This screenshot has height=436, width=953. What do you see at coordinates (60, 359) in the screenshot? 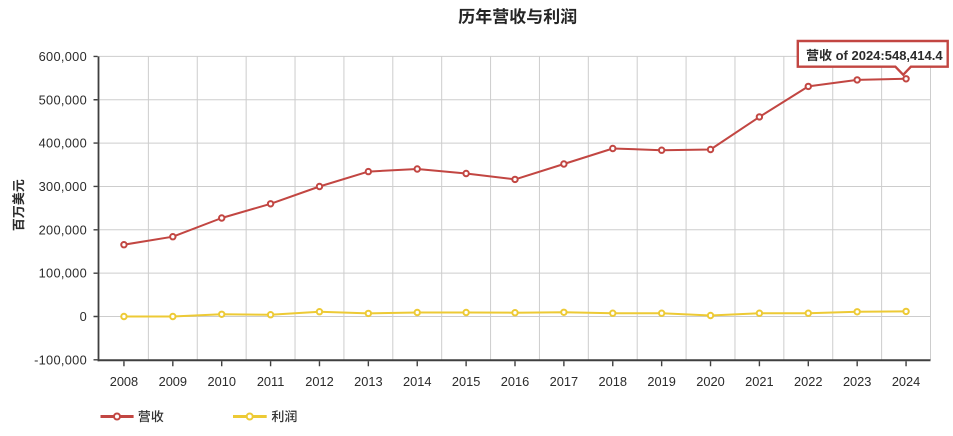
I see `svg-text: -100,000` at bounding box center [60, 359].